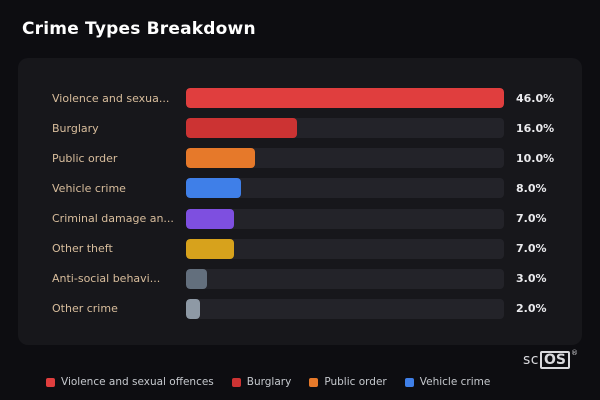 The width and height of the screenshot is (600, 400). Describe the element at coordinates (269, 382) in the screenshot. I see `legend-label: Burglary` at that location.